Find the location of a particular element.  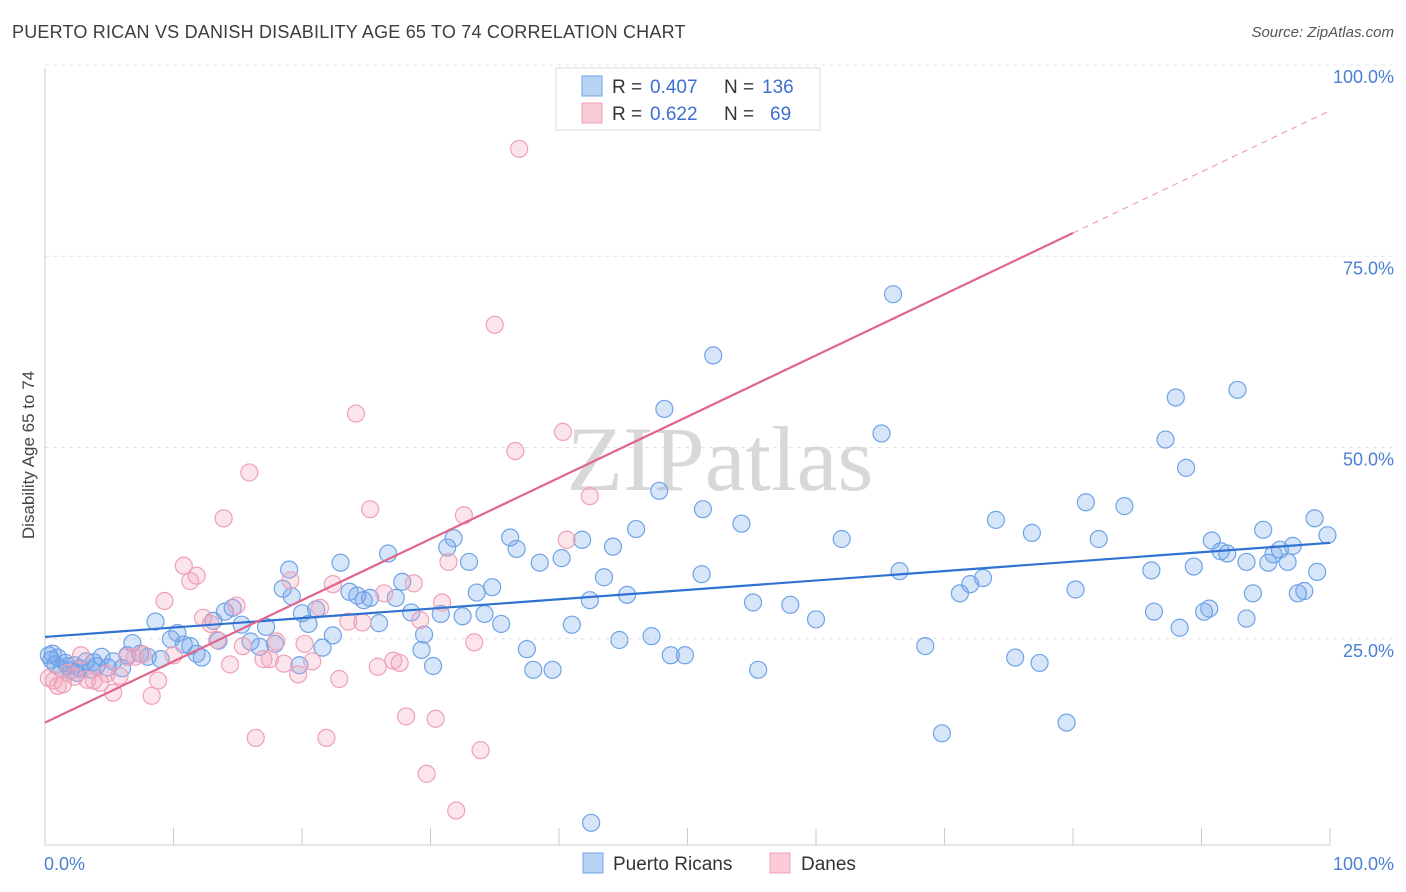

legend-n-label-pr: N = is located at coordinates (739, 87).